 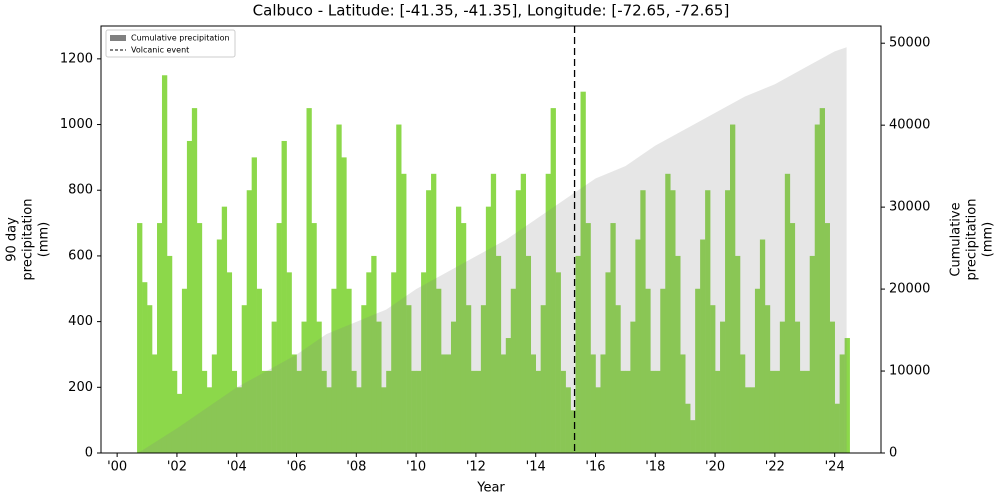 I want to click on legend-box, so click(x=170, y=43).